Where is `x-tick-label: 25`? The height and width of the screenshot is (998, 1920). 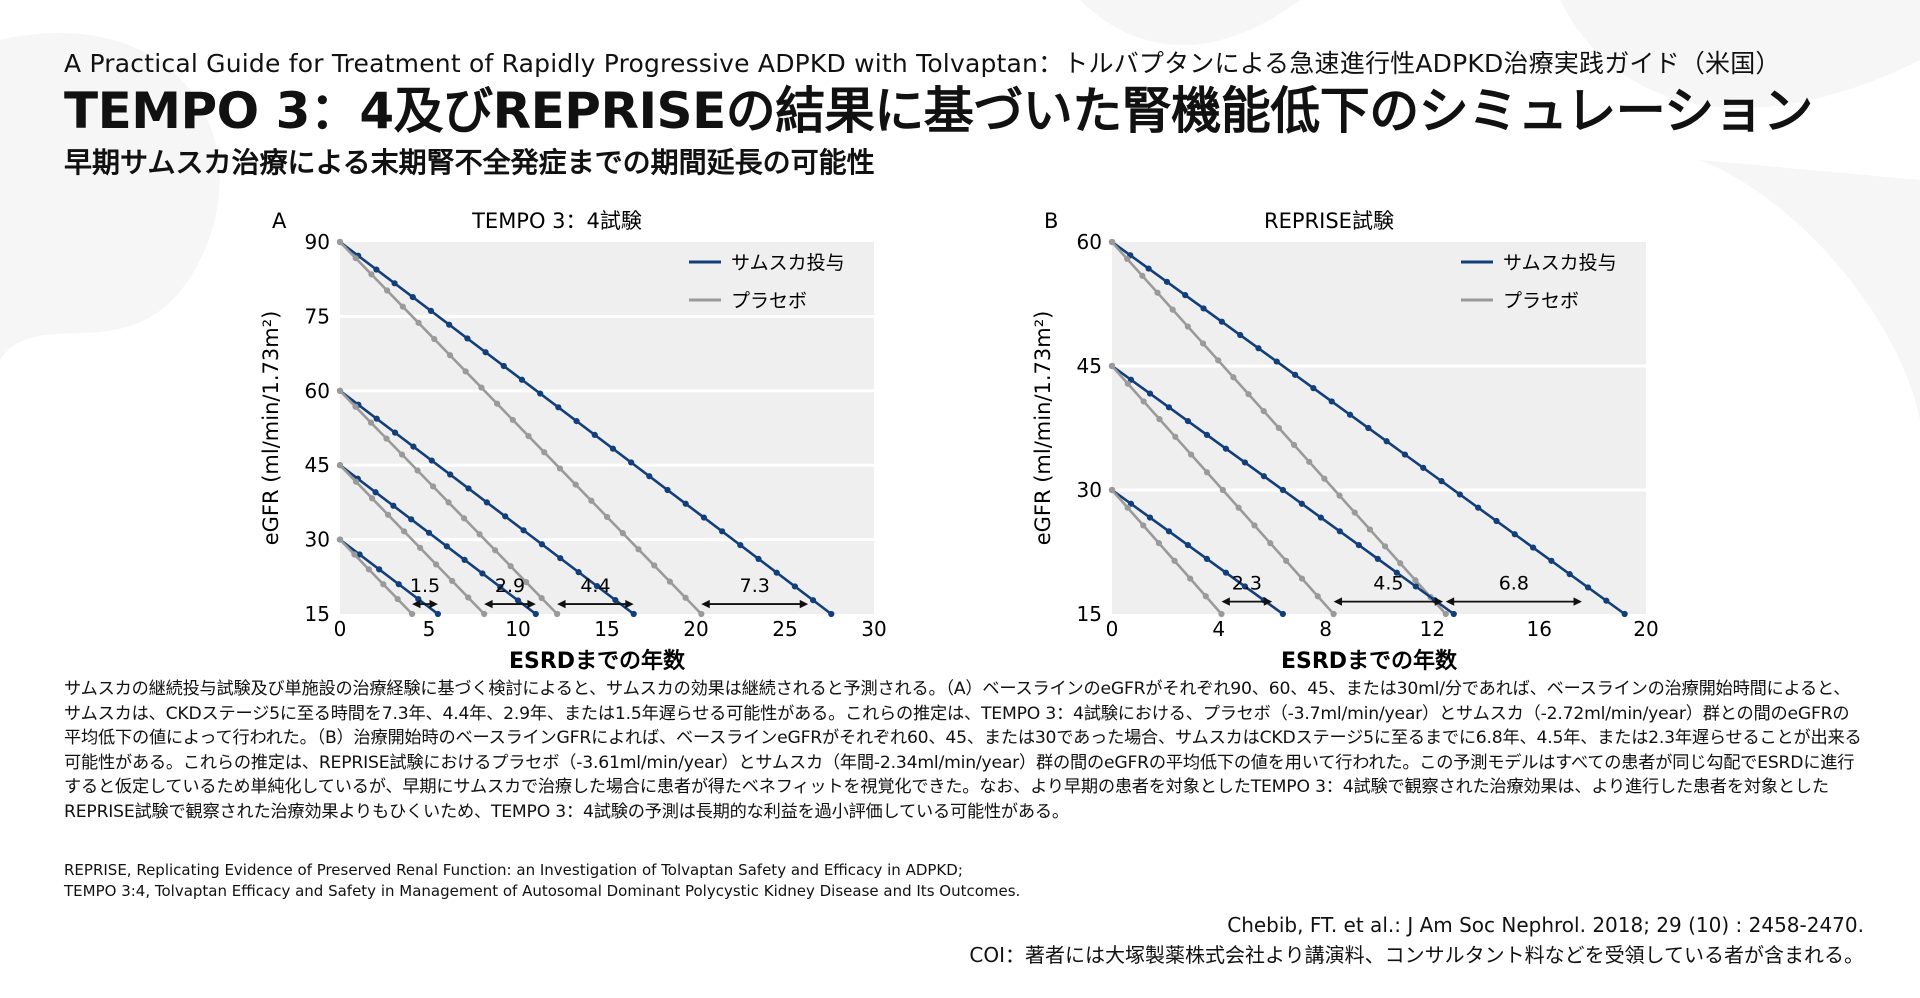
x-tick-label: 25 is located at coordinates (784, 629).